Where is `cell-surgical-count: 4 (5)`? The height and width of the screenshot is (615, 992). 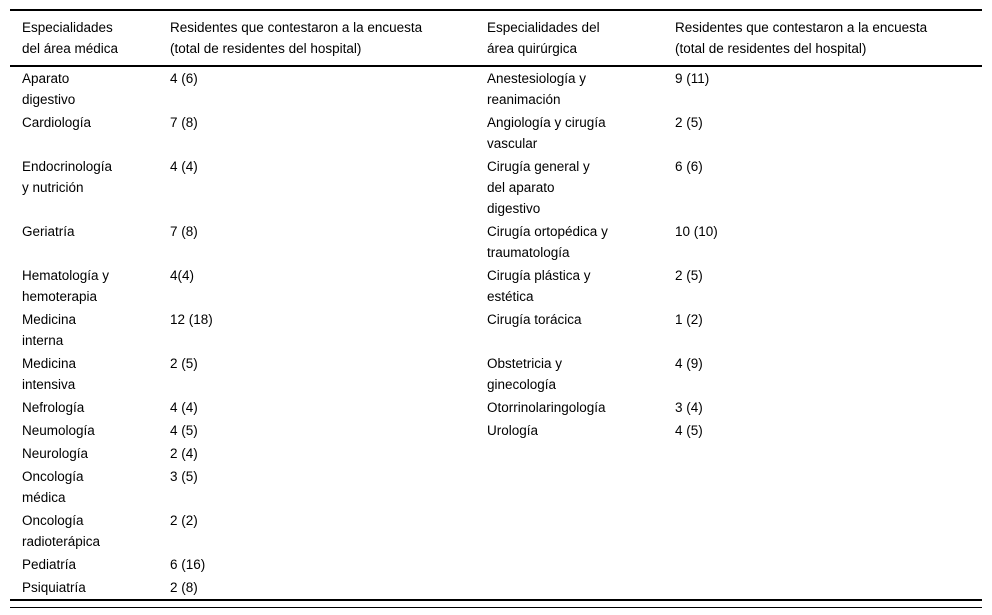
cell-surgical-count: 4 (5) is located at coordinates (689, 430).